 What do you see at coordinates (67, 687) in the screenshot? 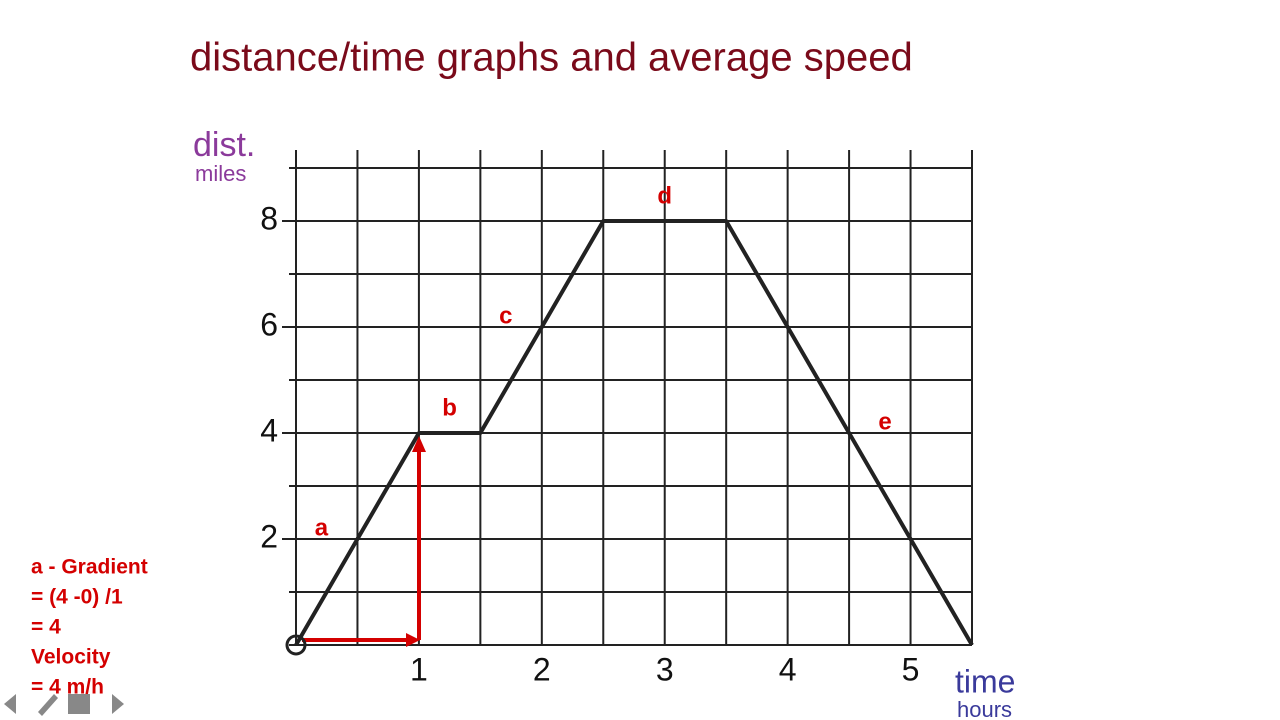
I see `note-line: = 4 m/h` at bounding box center [67, 687].